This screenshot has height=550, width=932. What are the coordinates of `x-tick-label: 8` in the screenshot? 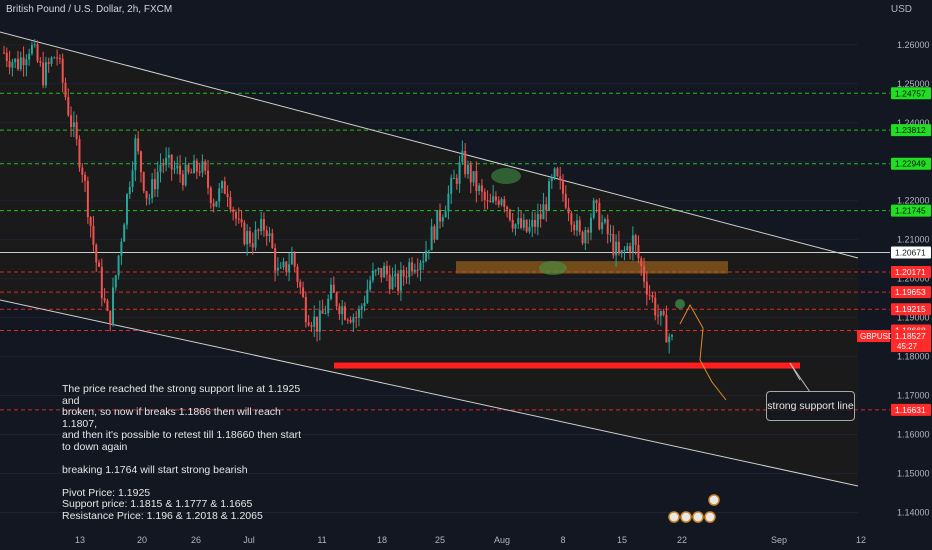 It's located at (562, 540).